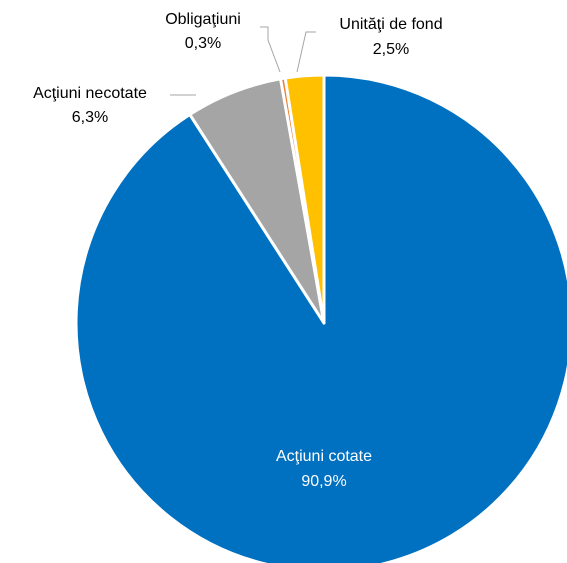 The width and height of the screenshot is (567, 563). Describe the element at coordinates (324, 456) in the screenshot. I see `slice-label-actiuni-cotate: Acţiuni cotate` at that location.